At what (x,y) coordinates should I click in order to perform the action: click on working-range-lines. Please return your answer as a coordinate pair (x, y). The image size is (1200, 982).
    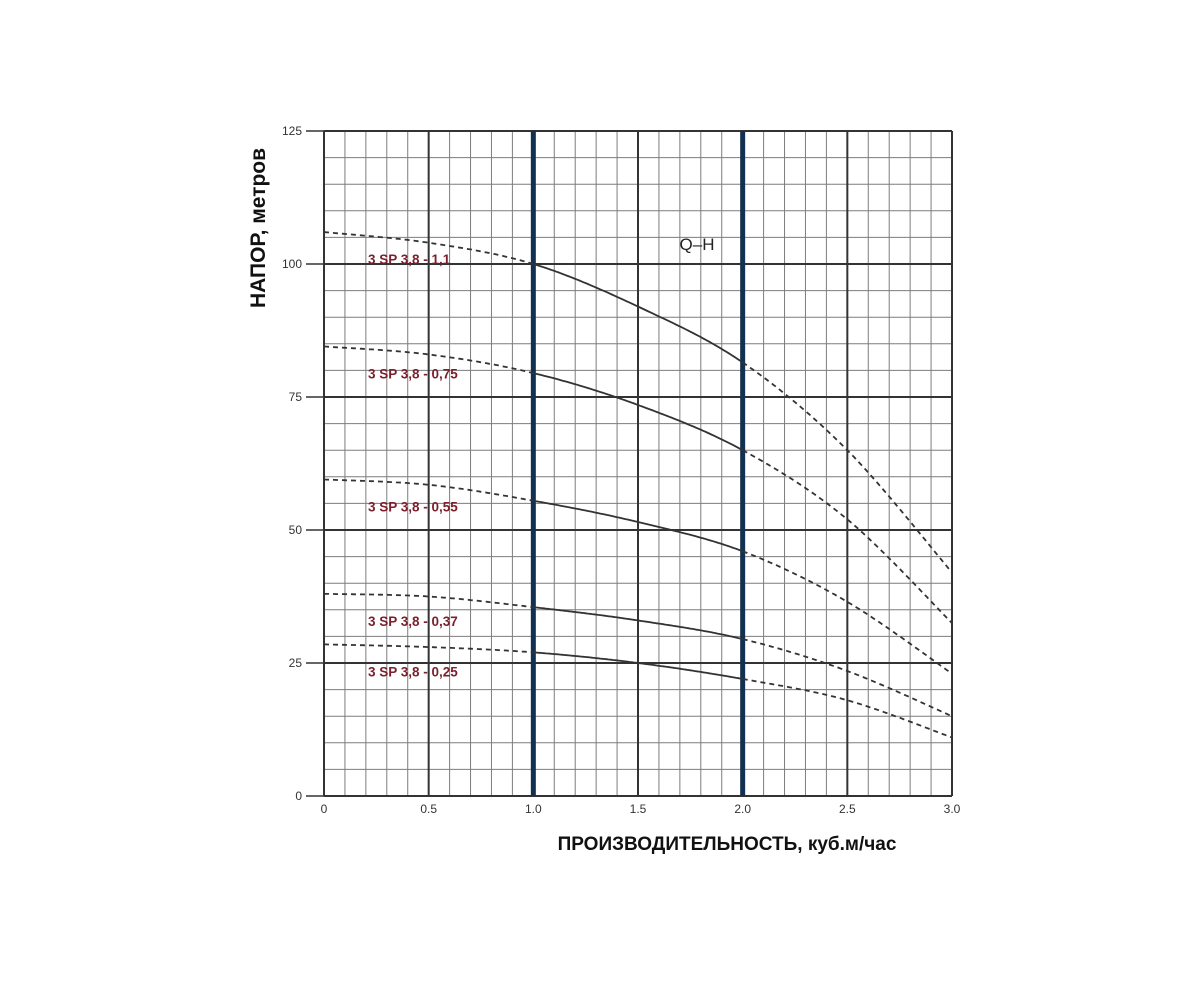
    Looking at the image, I should click on (638, 463).